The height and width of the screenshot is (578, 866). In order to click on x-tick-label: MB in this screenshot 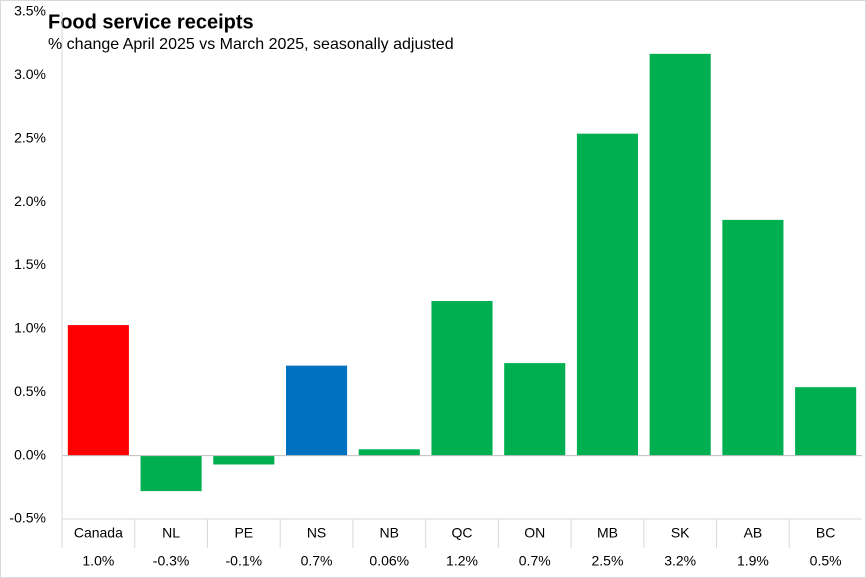, I will do `click(607, 533)`.